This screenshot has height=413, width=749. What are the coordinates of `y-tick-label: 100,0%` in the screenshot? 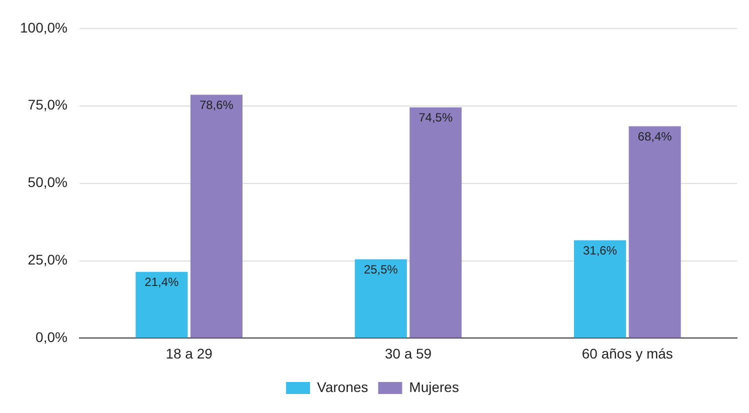 It's located at (44, 27).